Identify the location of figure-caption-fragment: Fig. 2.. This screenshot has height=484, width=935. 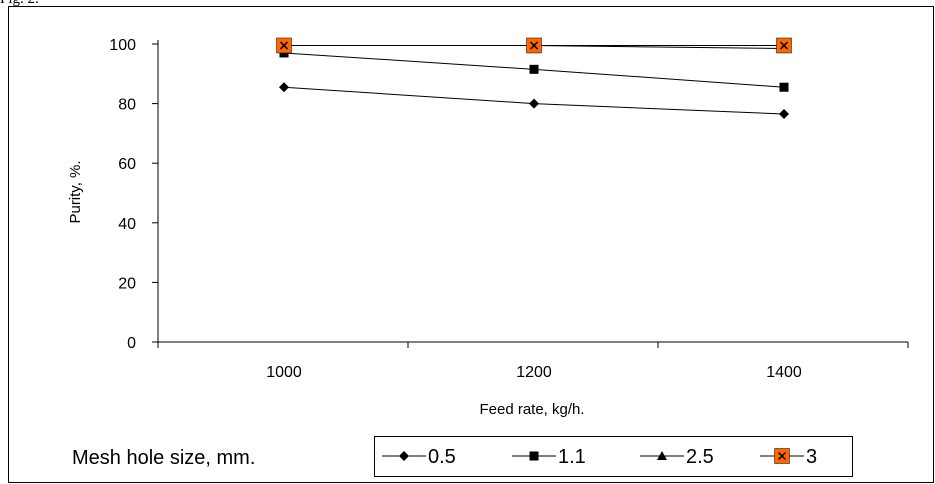
(19, 4).